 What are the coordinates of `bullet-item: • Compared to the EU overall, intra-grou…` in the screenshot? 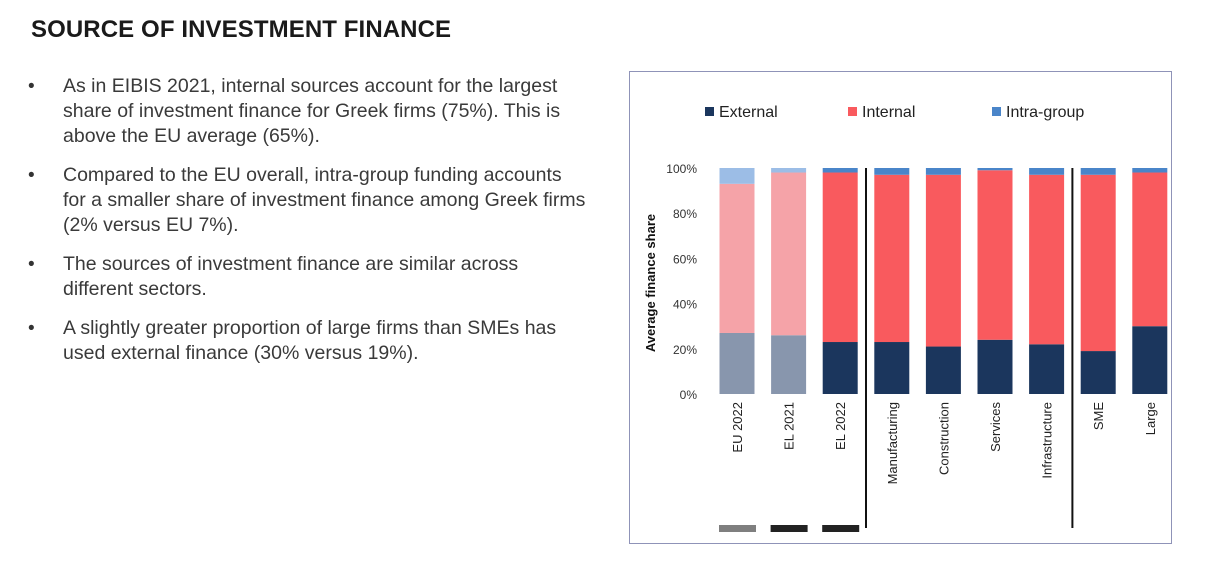 It's located at (308, 200).